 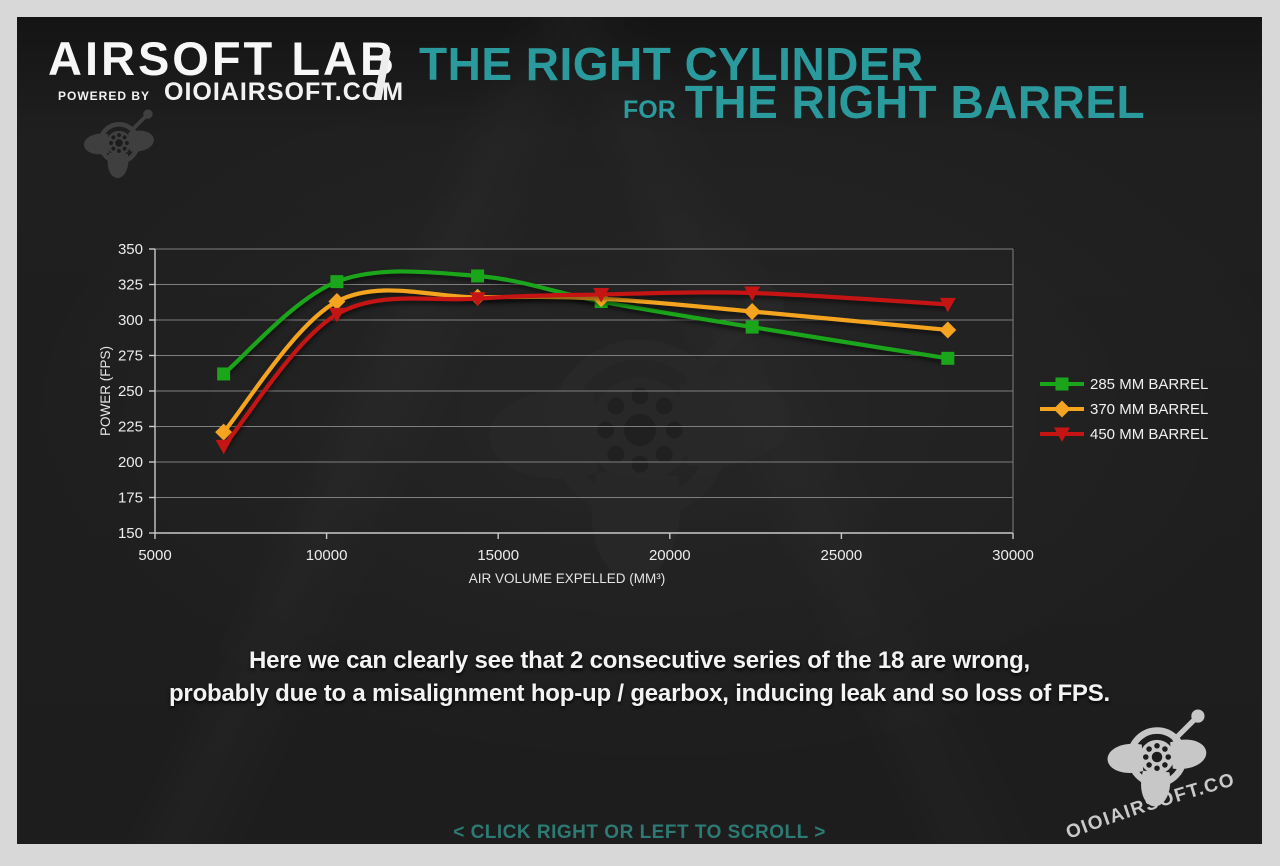 I want to click on legend-label-370-mm-barrel: 370 MM BARREL, so click(x=1149, y=409).